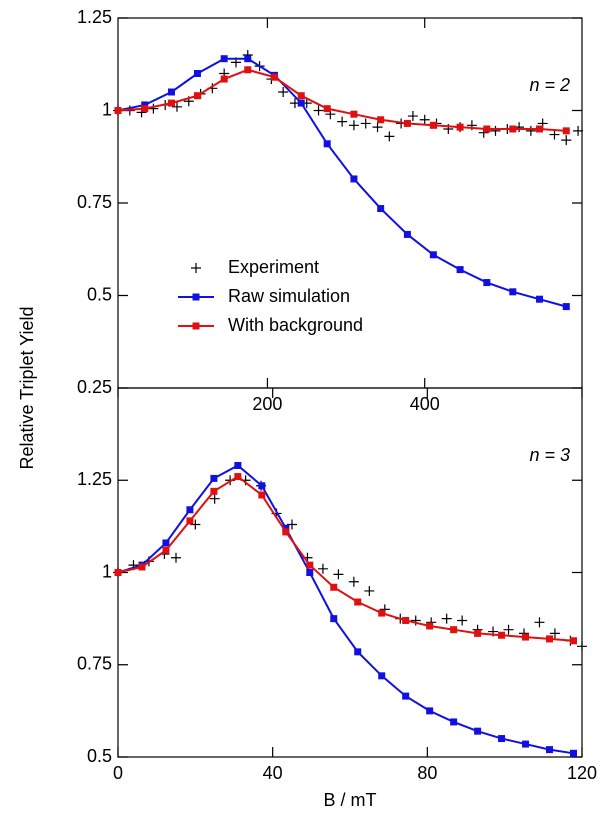 Image resolution: width=610 pixels, height=819 pixels. Describe the element at coordinates (427, 773) in the screenshot. I see `x-tick-label: 80` at that location.